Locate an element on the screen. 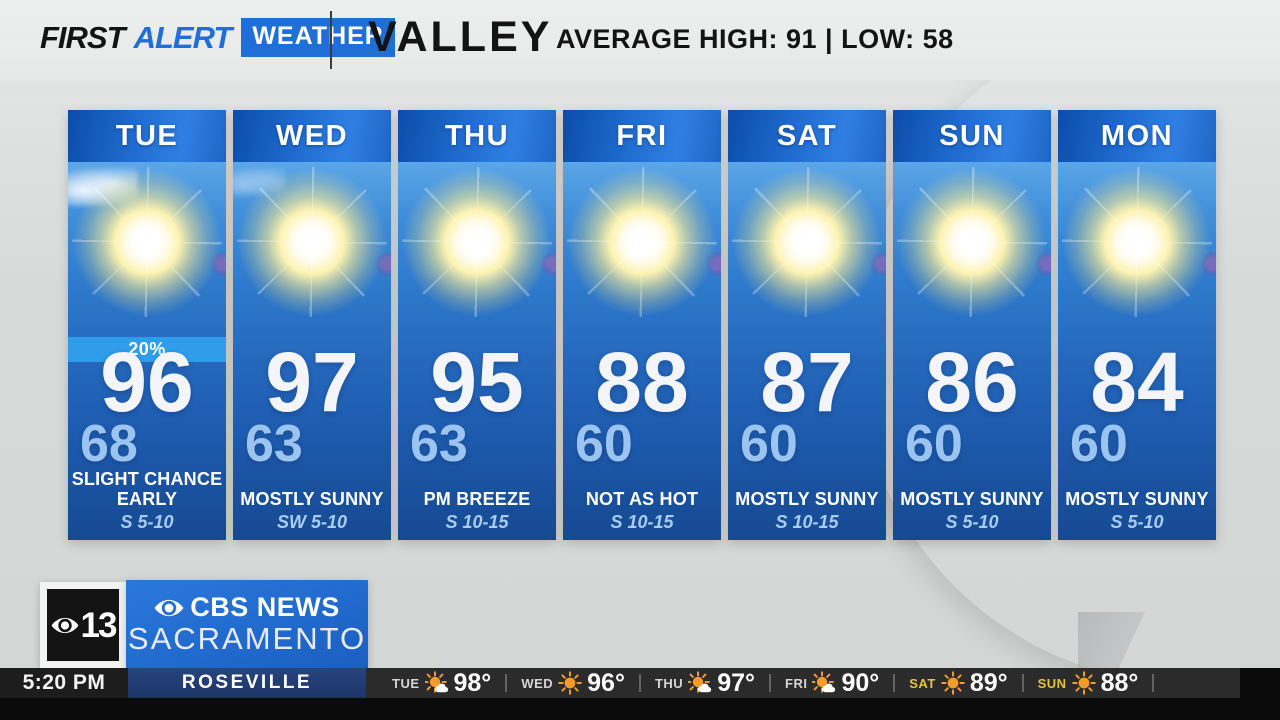 The width and height of the screenshot is (1280, 720). ticker-day-label: SAT is located at coordinates (922, 683).